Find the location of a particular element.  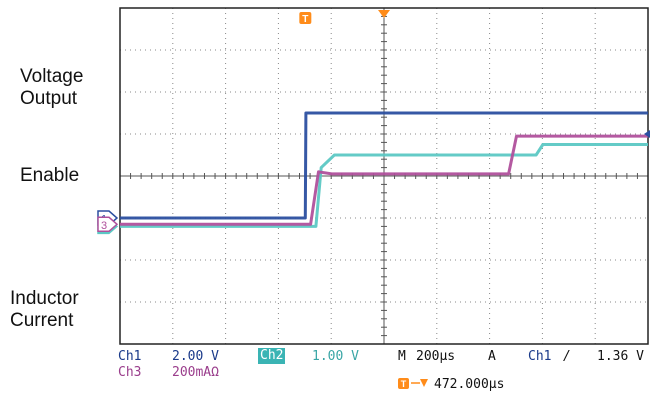

label-inductor-current: Inductor Current is located at coordinates (44, 309).